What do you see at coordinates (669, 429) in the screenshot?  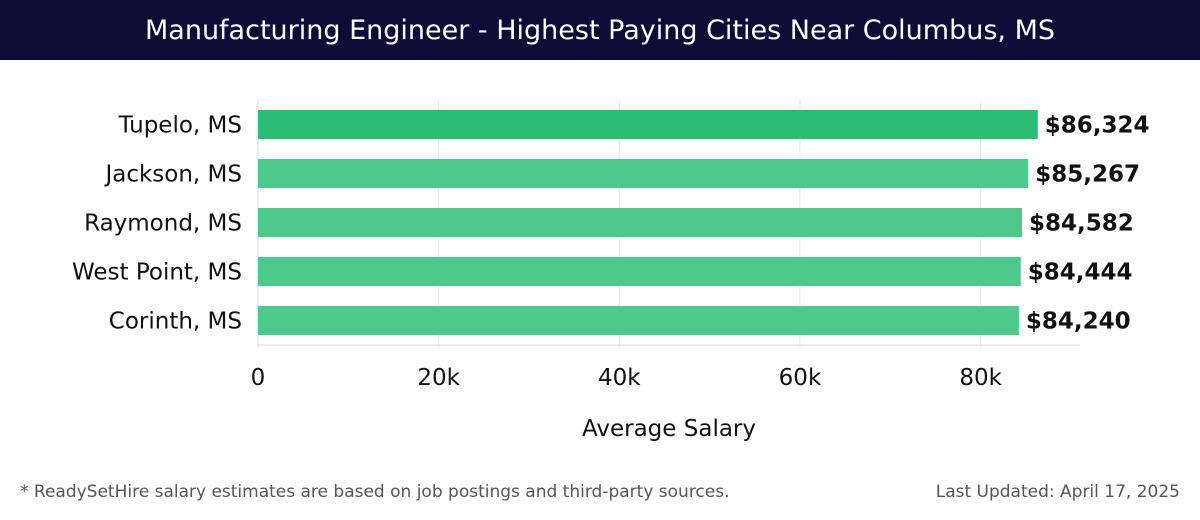 I see `x-axis-title: Average Salary` at bounding box center [669, 429].